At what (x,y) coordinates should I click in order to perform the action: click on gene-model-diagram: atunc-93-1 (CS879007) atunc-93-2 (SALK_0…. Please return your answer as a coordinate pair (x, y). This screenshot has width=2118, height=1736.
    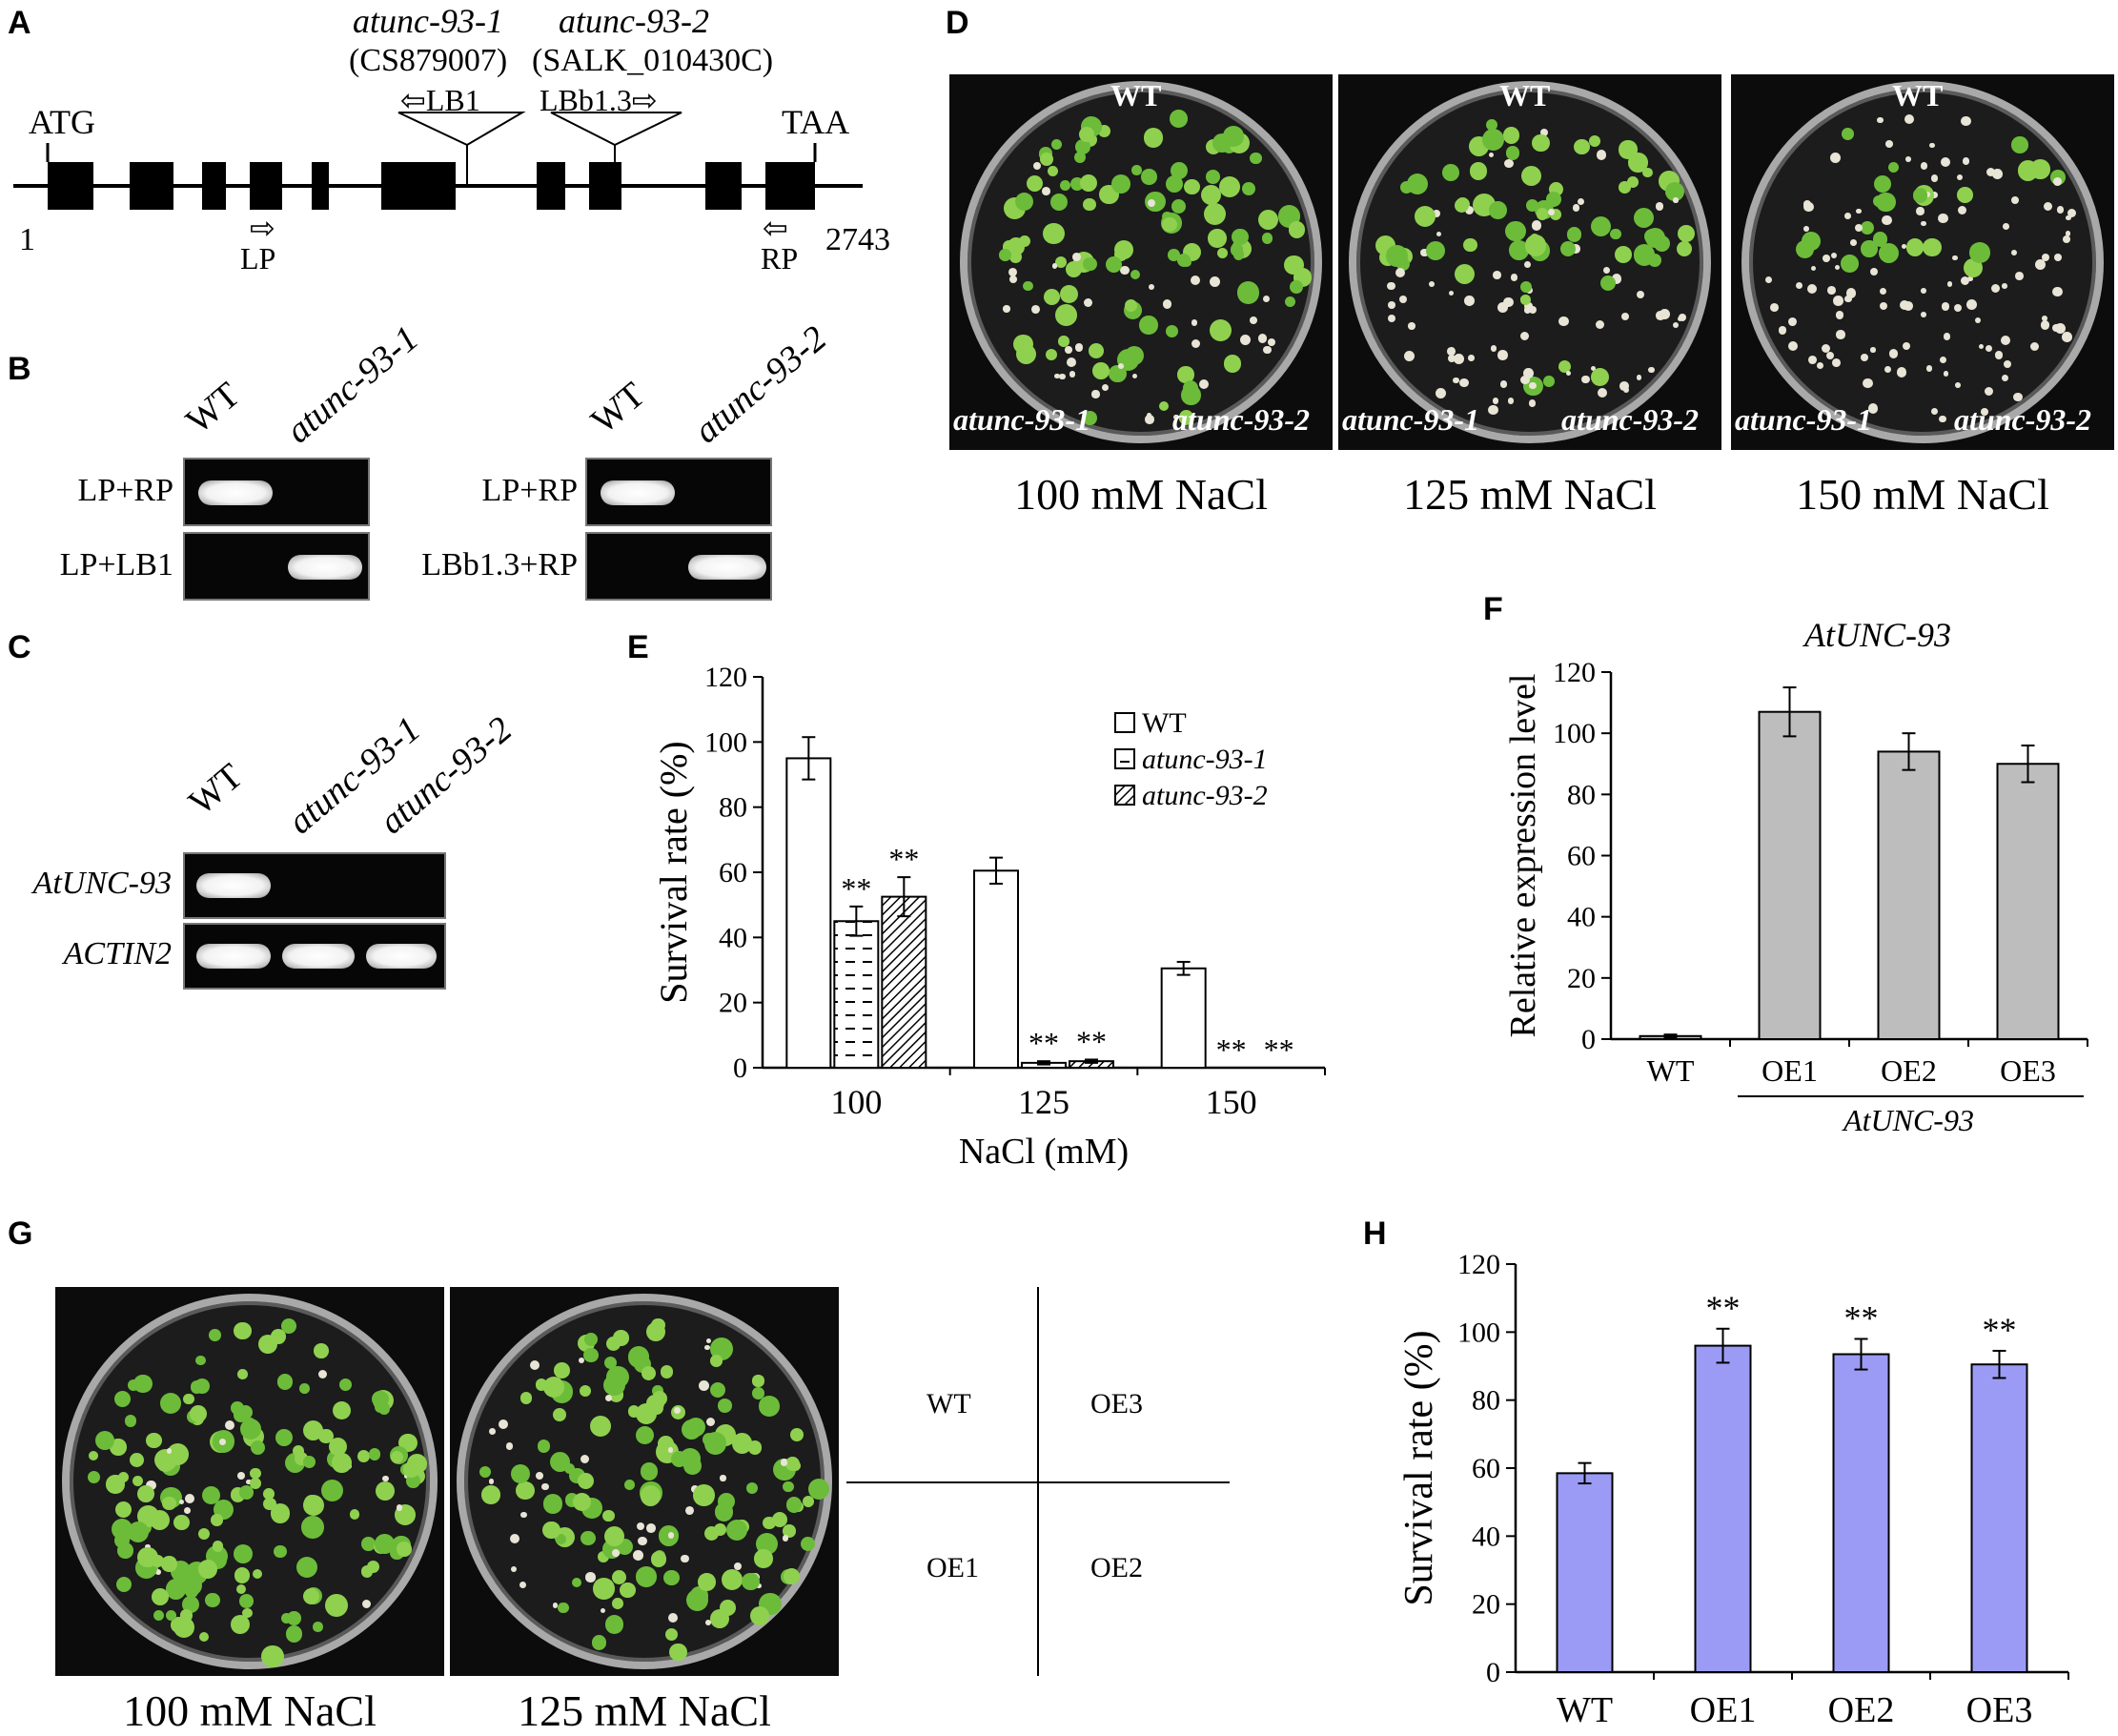
    Looking at the image, I should click on (452, 139).